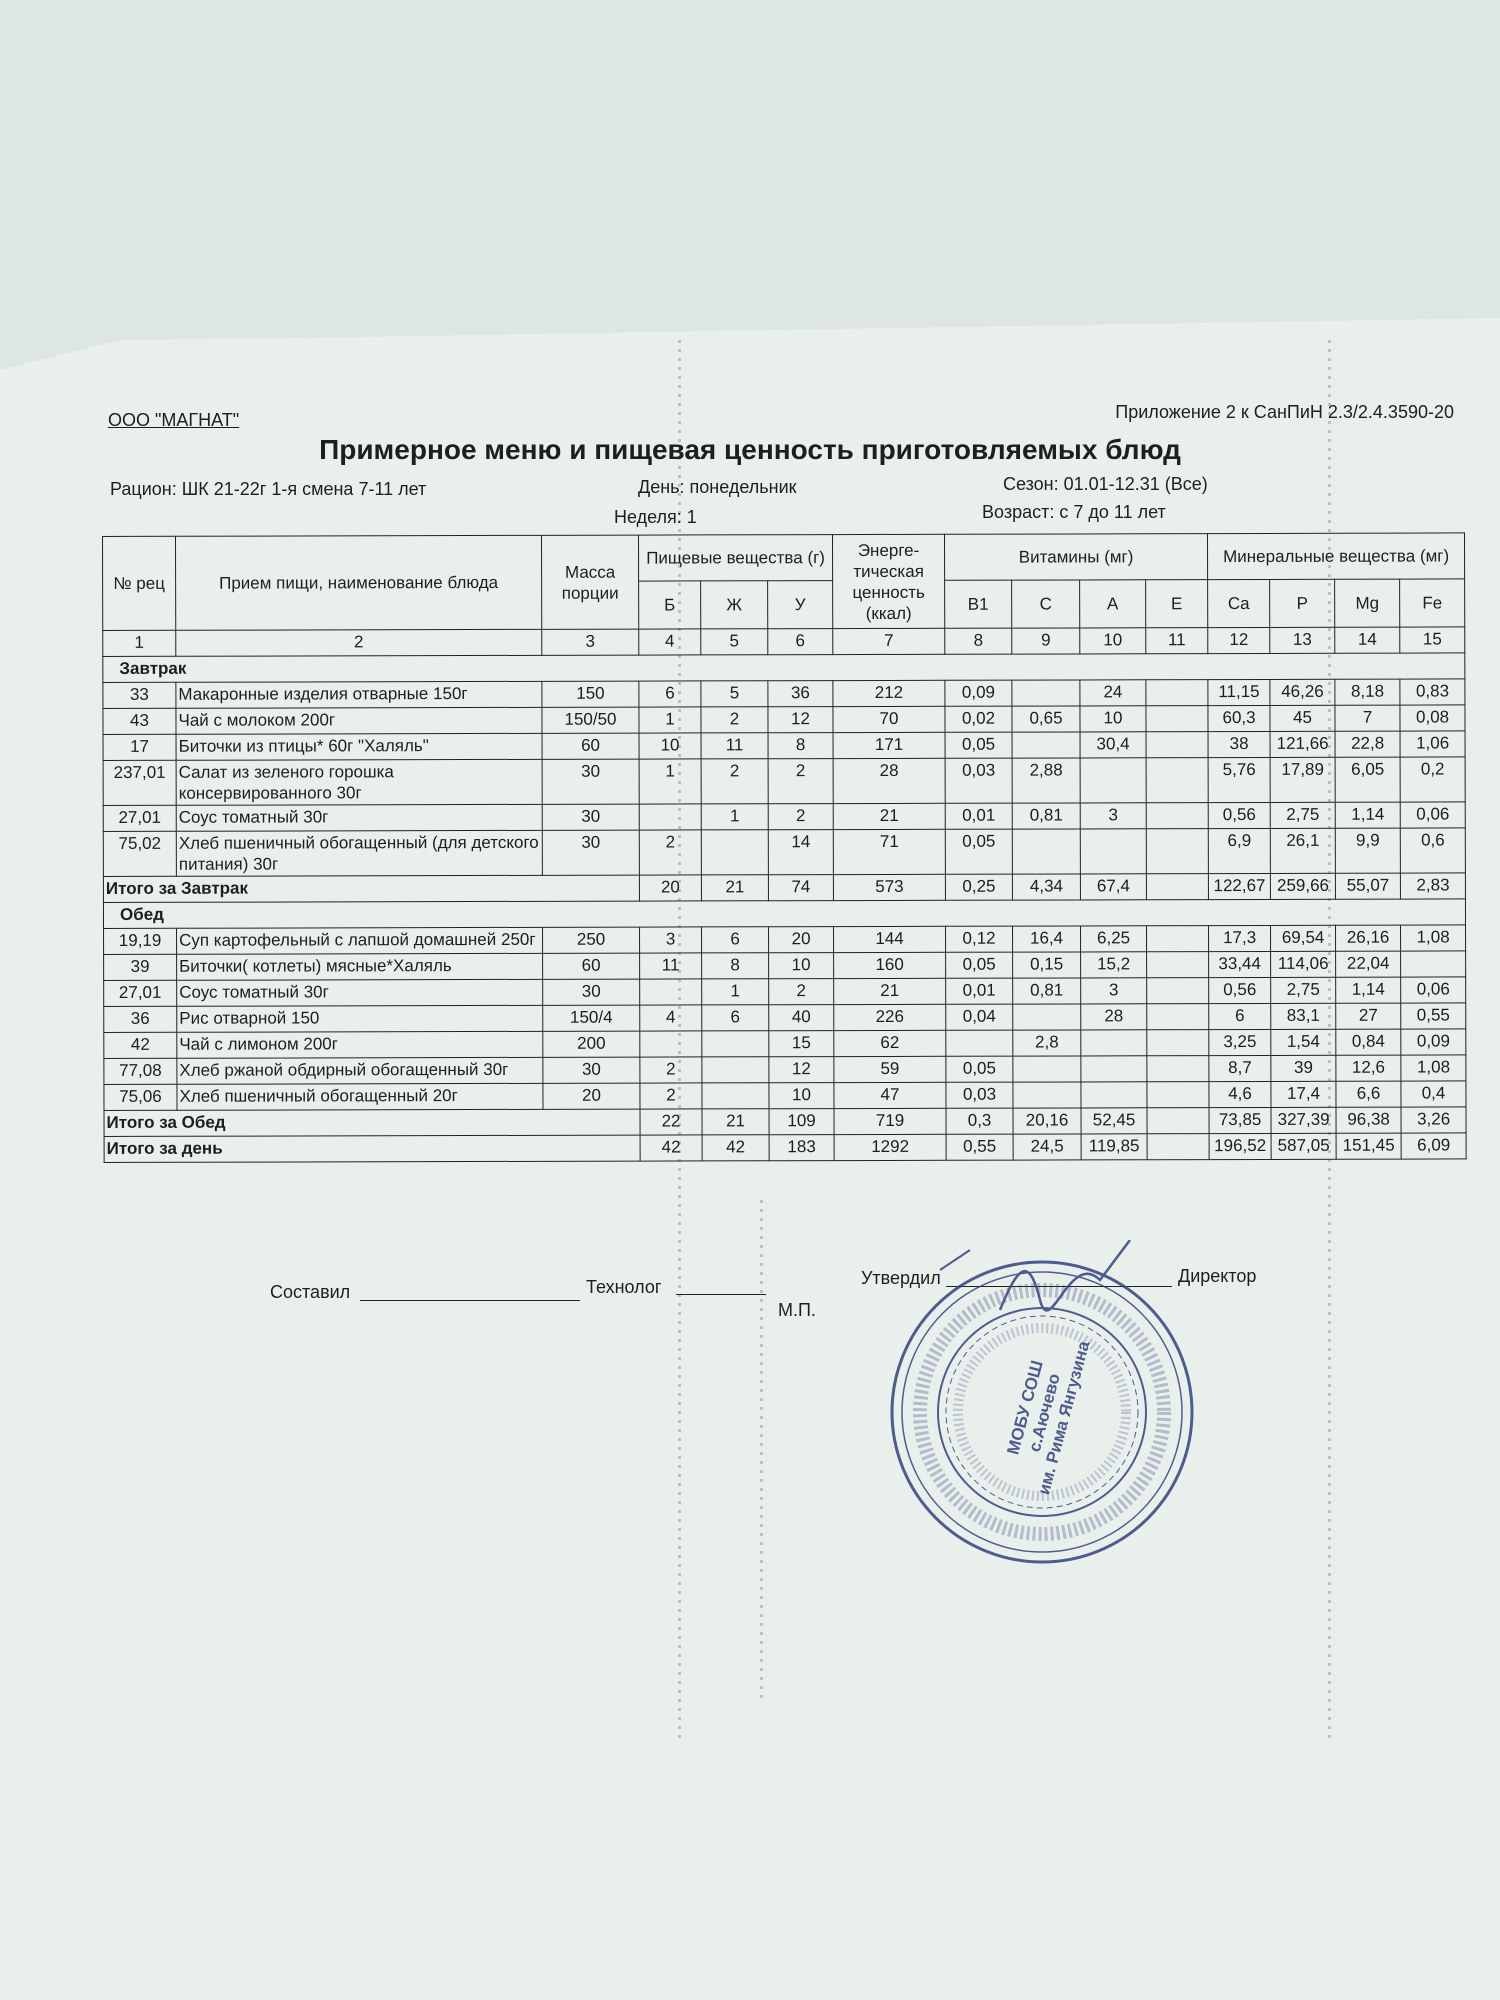 This screenshot has height=2000, width=1500. I want to click on cell-value: 12,6, so click(1368, 1068).